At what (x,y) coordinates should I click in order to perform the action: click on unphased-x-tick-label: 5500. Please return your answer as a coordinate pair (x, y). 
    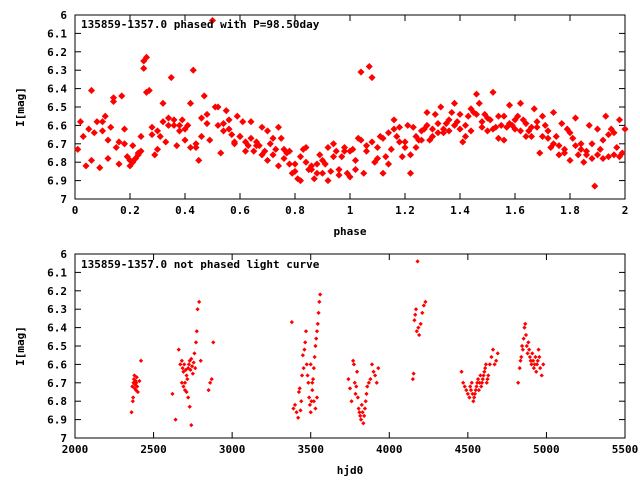
    Looking at the image, I should click on (625, 449).